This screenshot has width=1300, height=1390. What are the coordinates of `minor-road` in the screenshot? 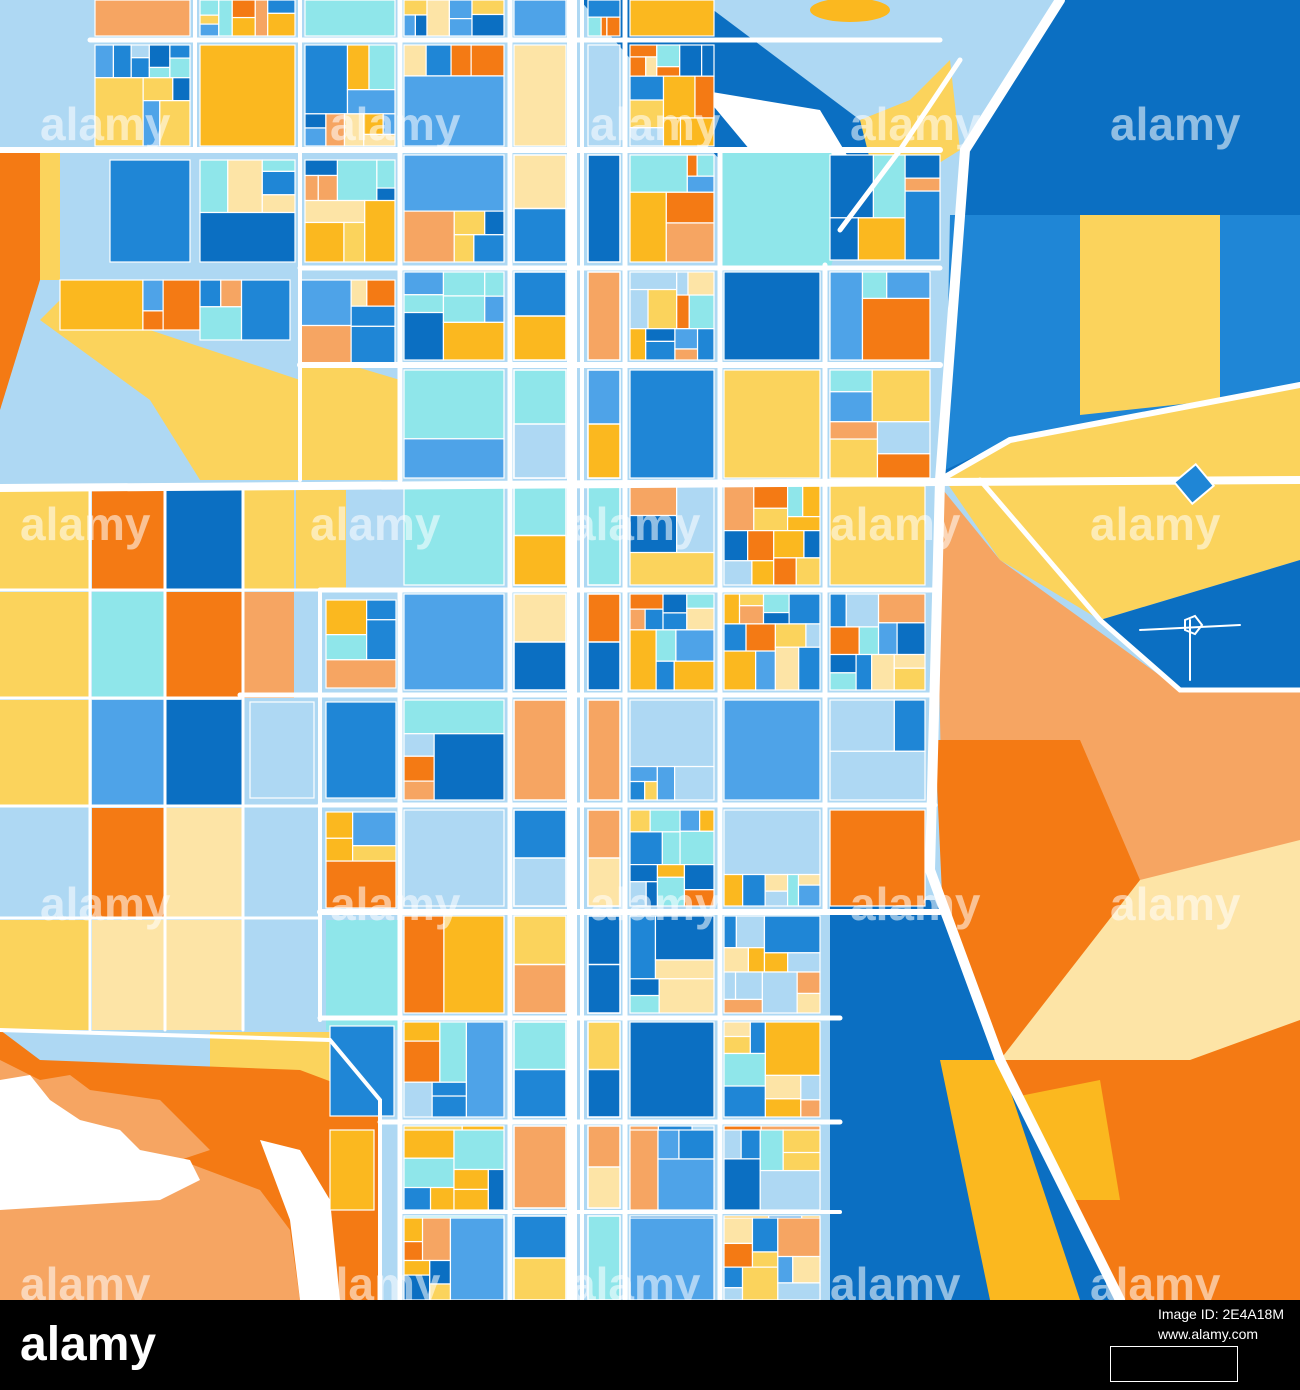 It's located at (1190, 627).